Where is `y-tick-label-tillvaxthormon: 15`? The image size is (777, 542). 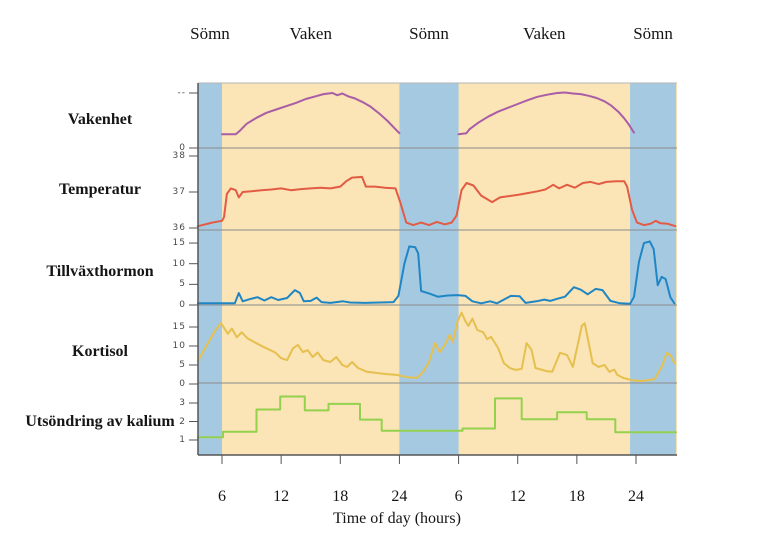
y-tick-label-tillvaxthormon: 15 is located at coordinates (179, 243).